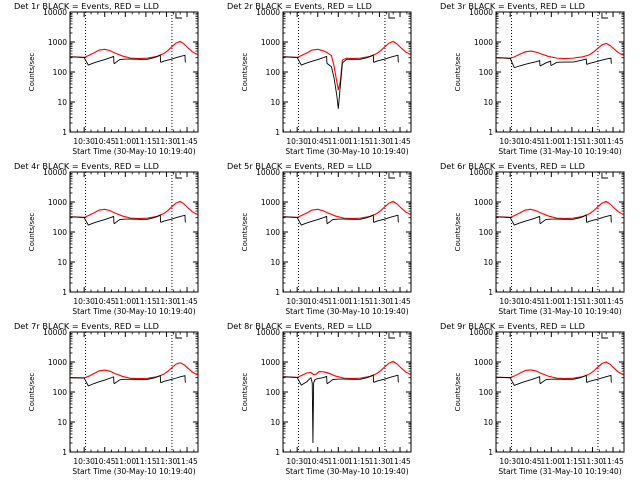 This screenshot has height=484, width=640. Describe the element at coordinates (581, 471) in the screenshot. I see `x-axis-date: 31-May-10 10:19:40` at that location.